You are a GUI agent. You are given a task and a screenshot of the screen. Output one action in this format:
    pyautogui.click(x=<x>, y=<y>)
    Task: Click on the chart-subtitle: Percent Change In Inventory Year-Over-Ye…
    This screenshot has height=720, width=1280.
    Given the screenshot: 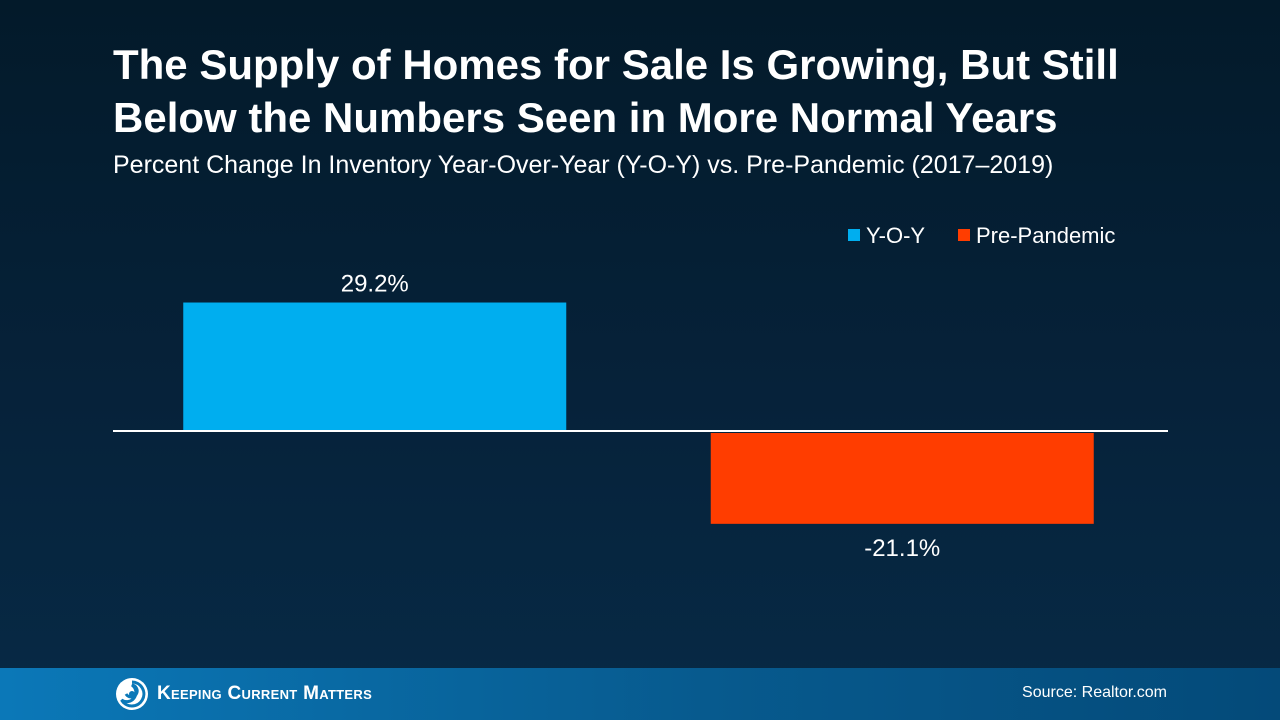 What is the action you would take?
    pyautogui.click(x=583, y=165)
    